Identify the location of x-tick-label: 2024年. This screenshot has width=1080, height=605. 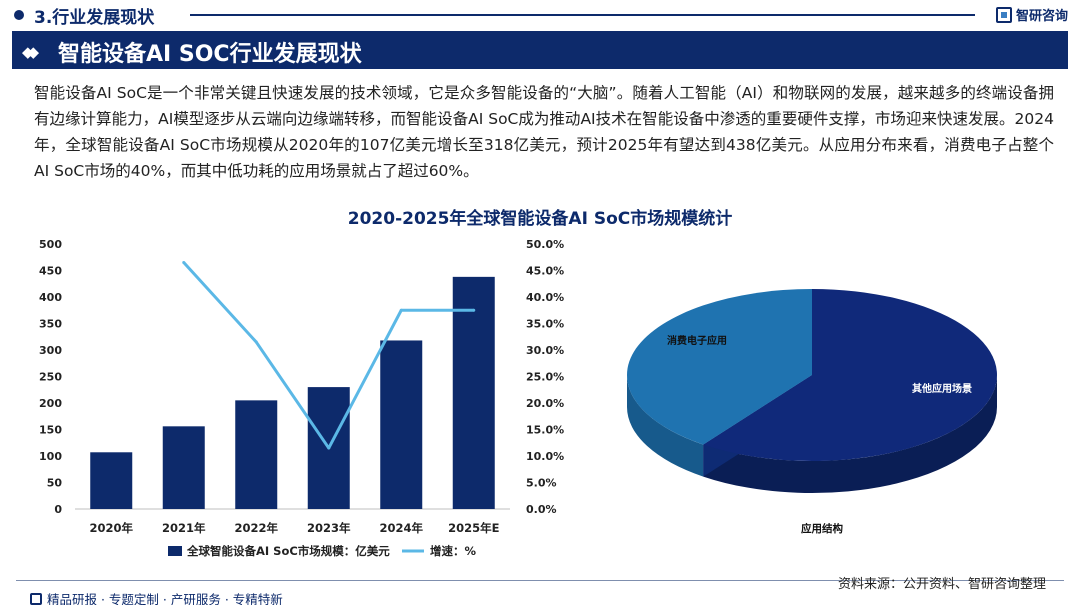
(401, 528).